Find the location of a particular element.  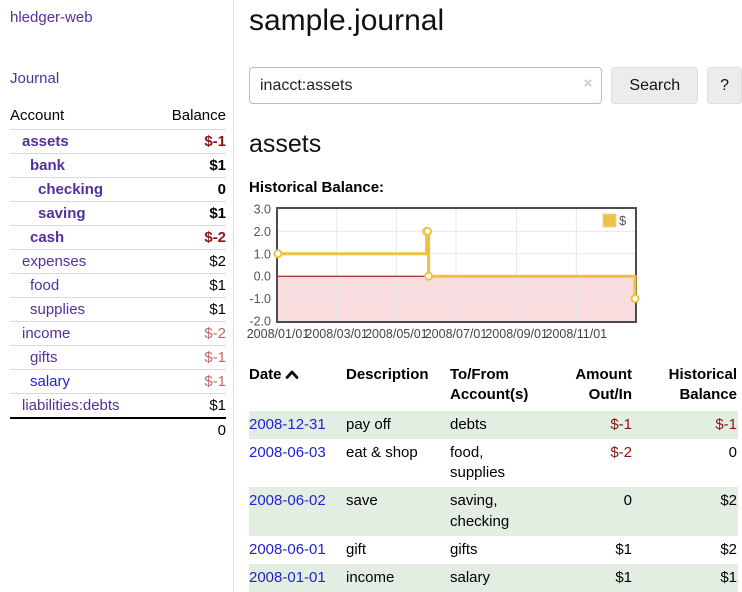

svg-text: -2.0 is located at coordinates (260, 322).